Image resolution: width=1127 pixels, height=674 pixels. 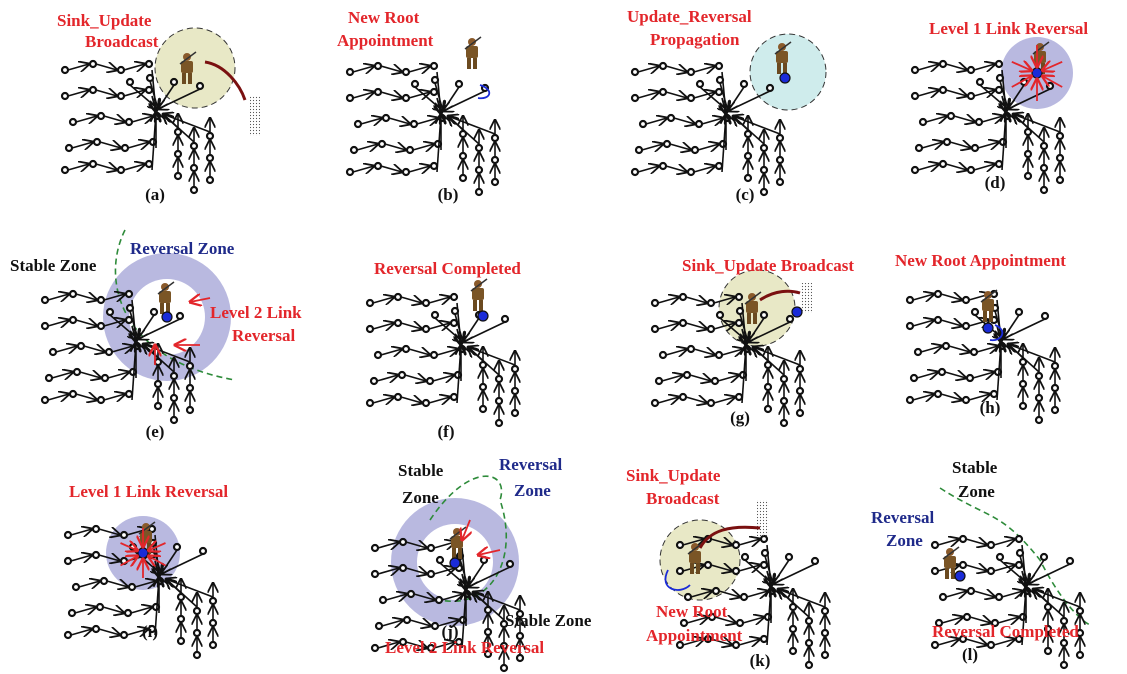 I want to click on panel-label: Update_Reversal, so click(x=689, y=16).